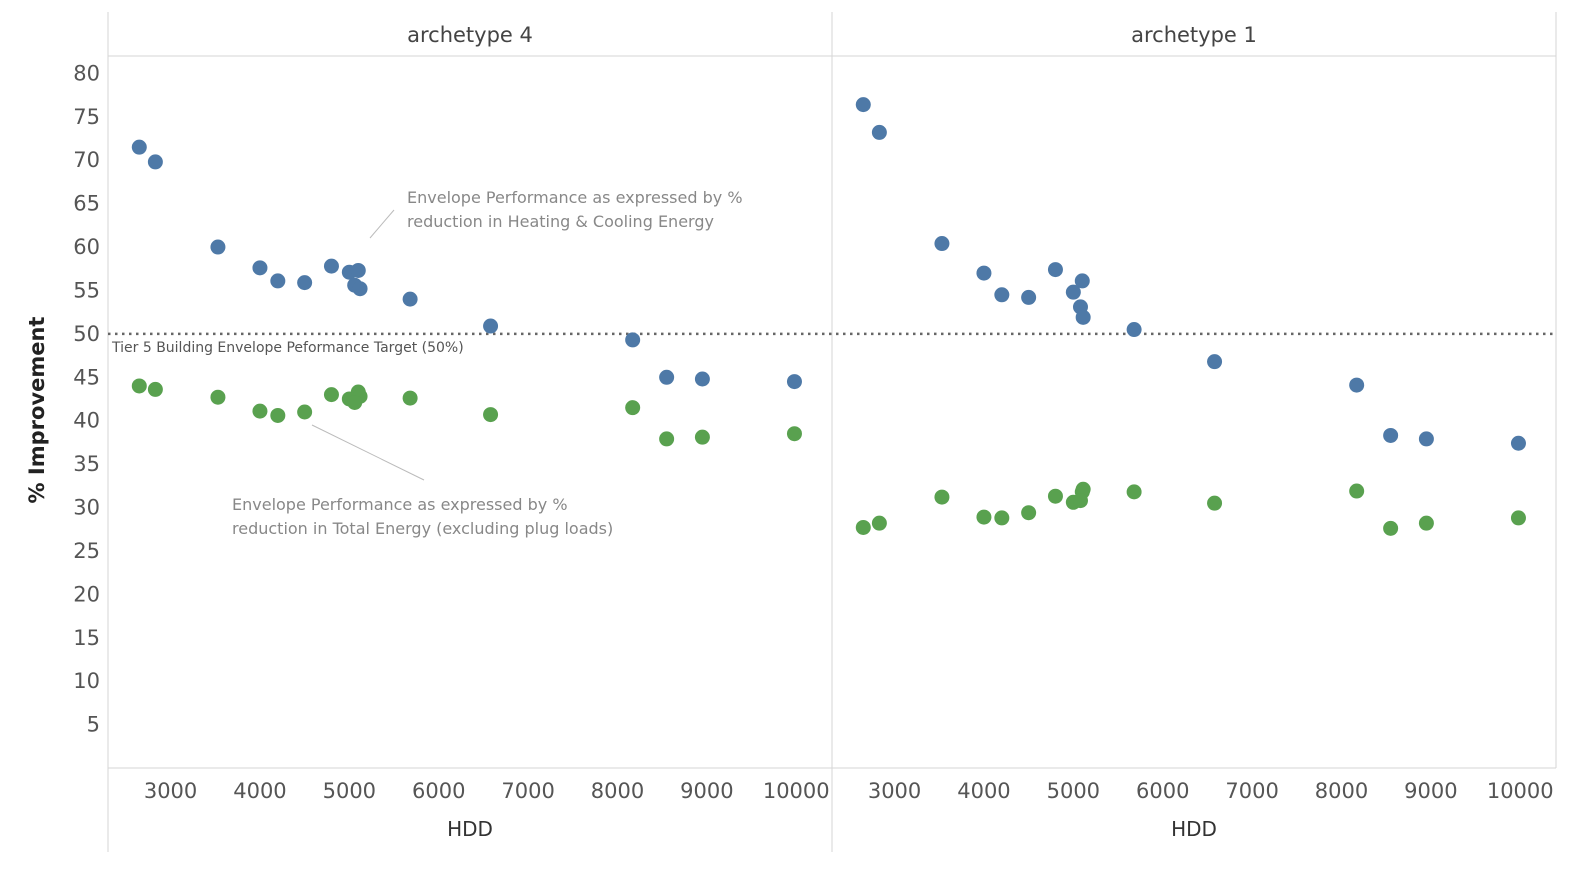  Describe the element at coordinates (470, 35) in the screenshot. I see `panel-title-archetype-4: archetype 4` at that location.